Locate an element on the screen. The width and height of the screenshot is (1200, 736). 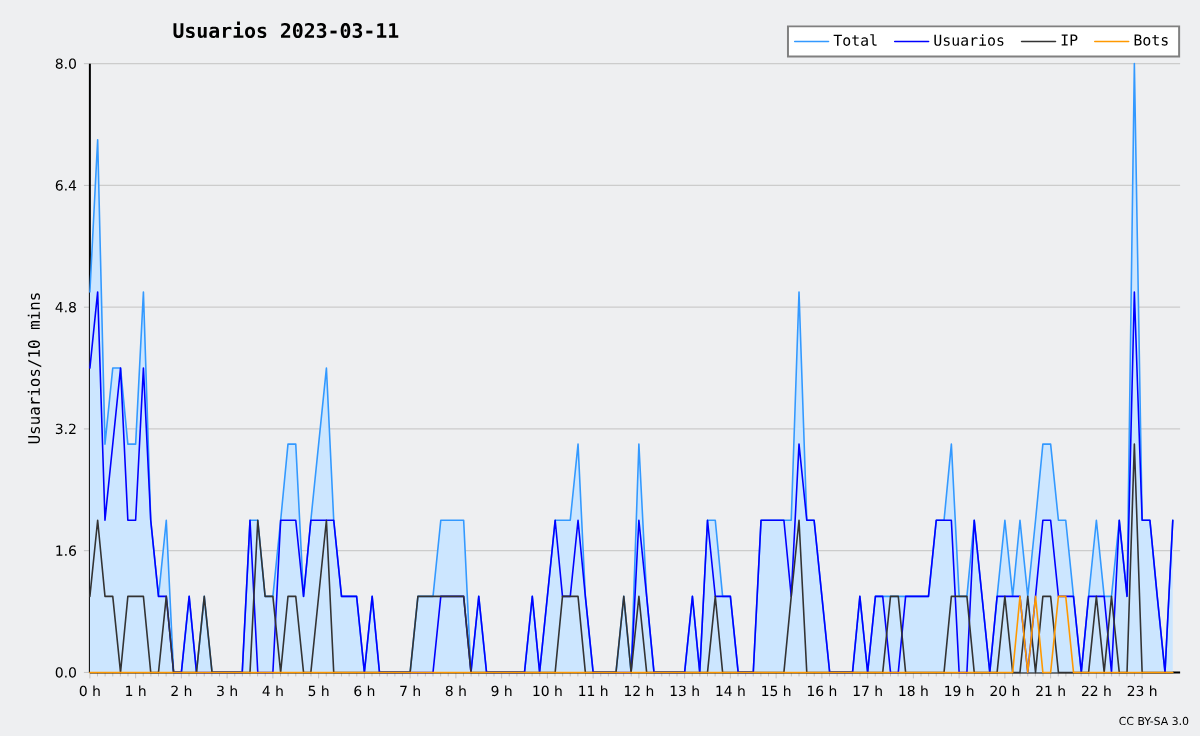
chart-title: Usuarios 2023-03-11 is located at coordinates (286, 30).